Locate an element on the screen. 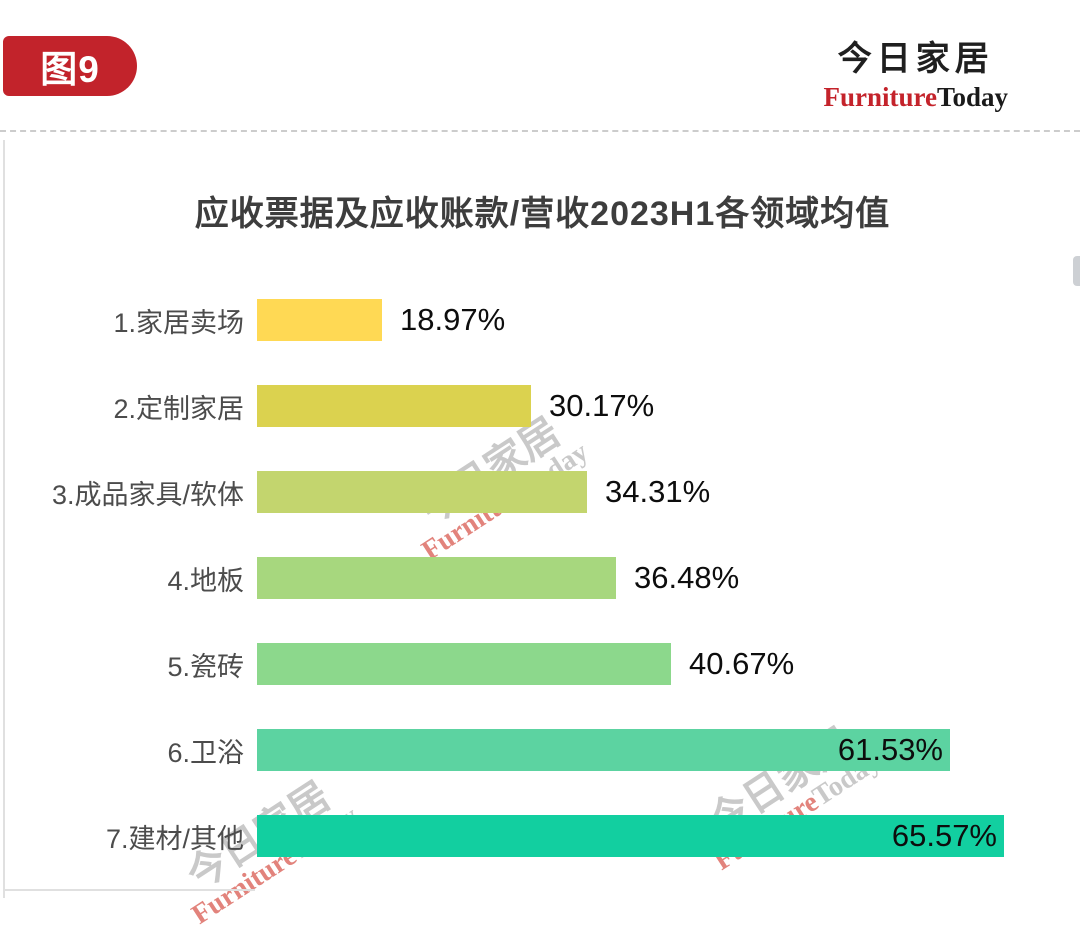 Image resolution: width=1080 pixels, height=931 pixels. bar-row: 5.瓷砖 40.67% is located at coordinates (542, 664).